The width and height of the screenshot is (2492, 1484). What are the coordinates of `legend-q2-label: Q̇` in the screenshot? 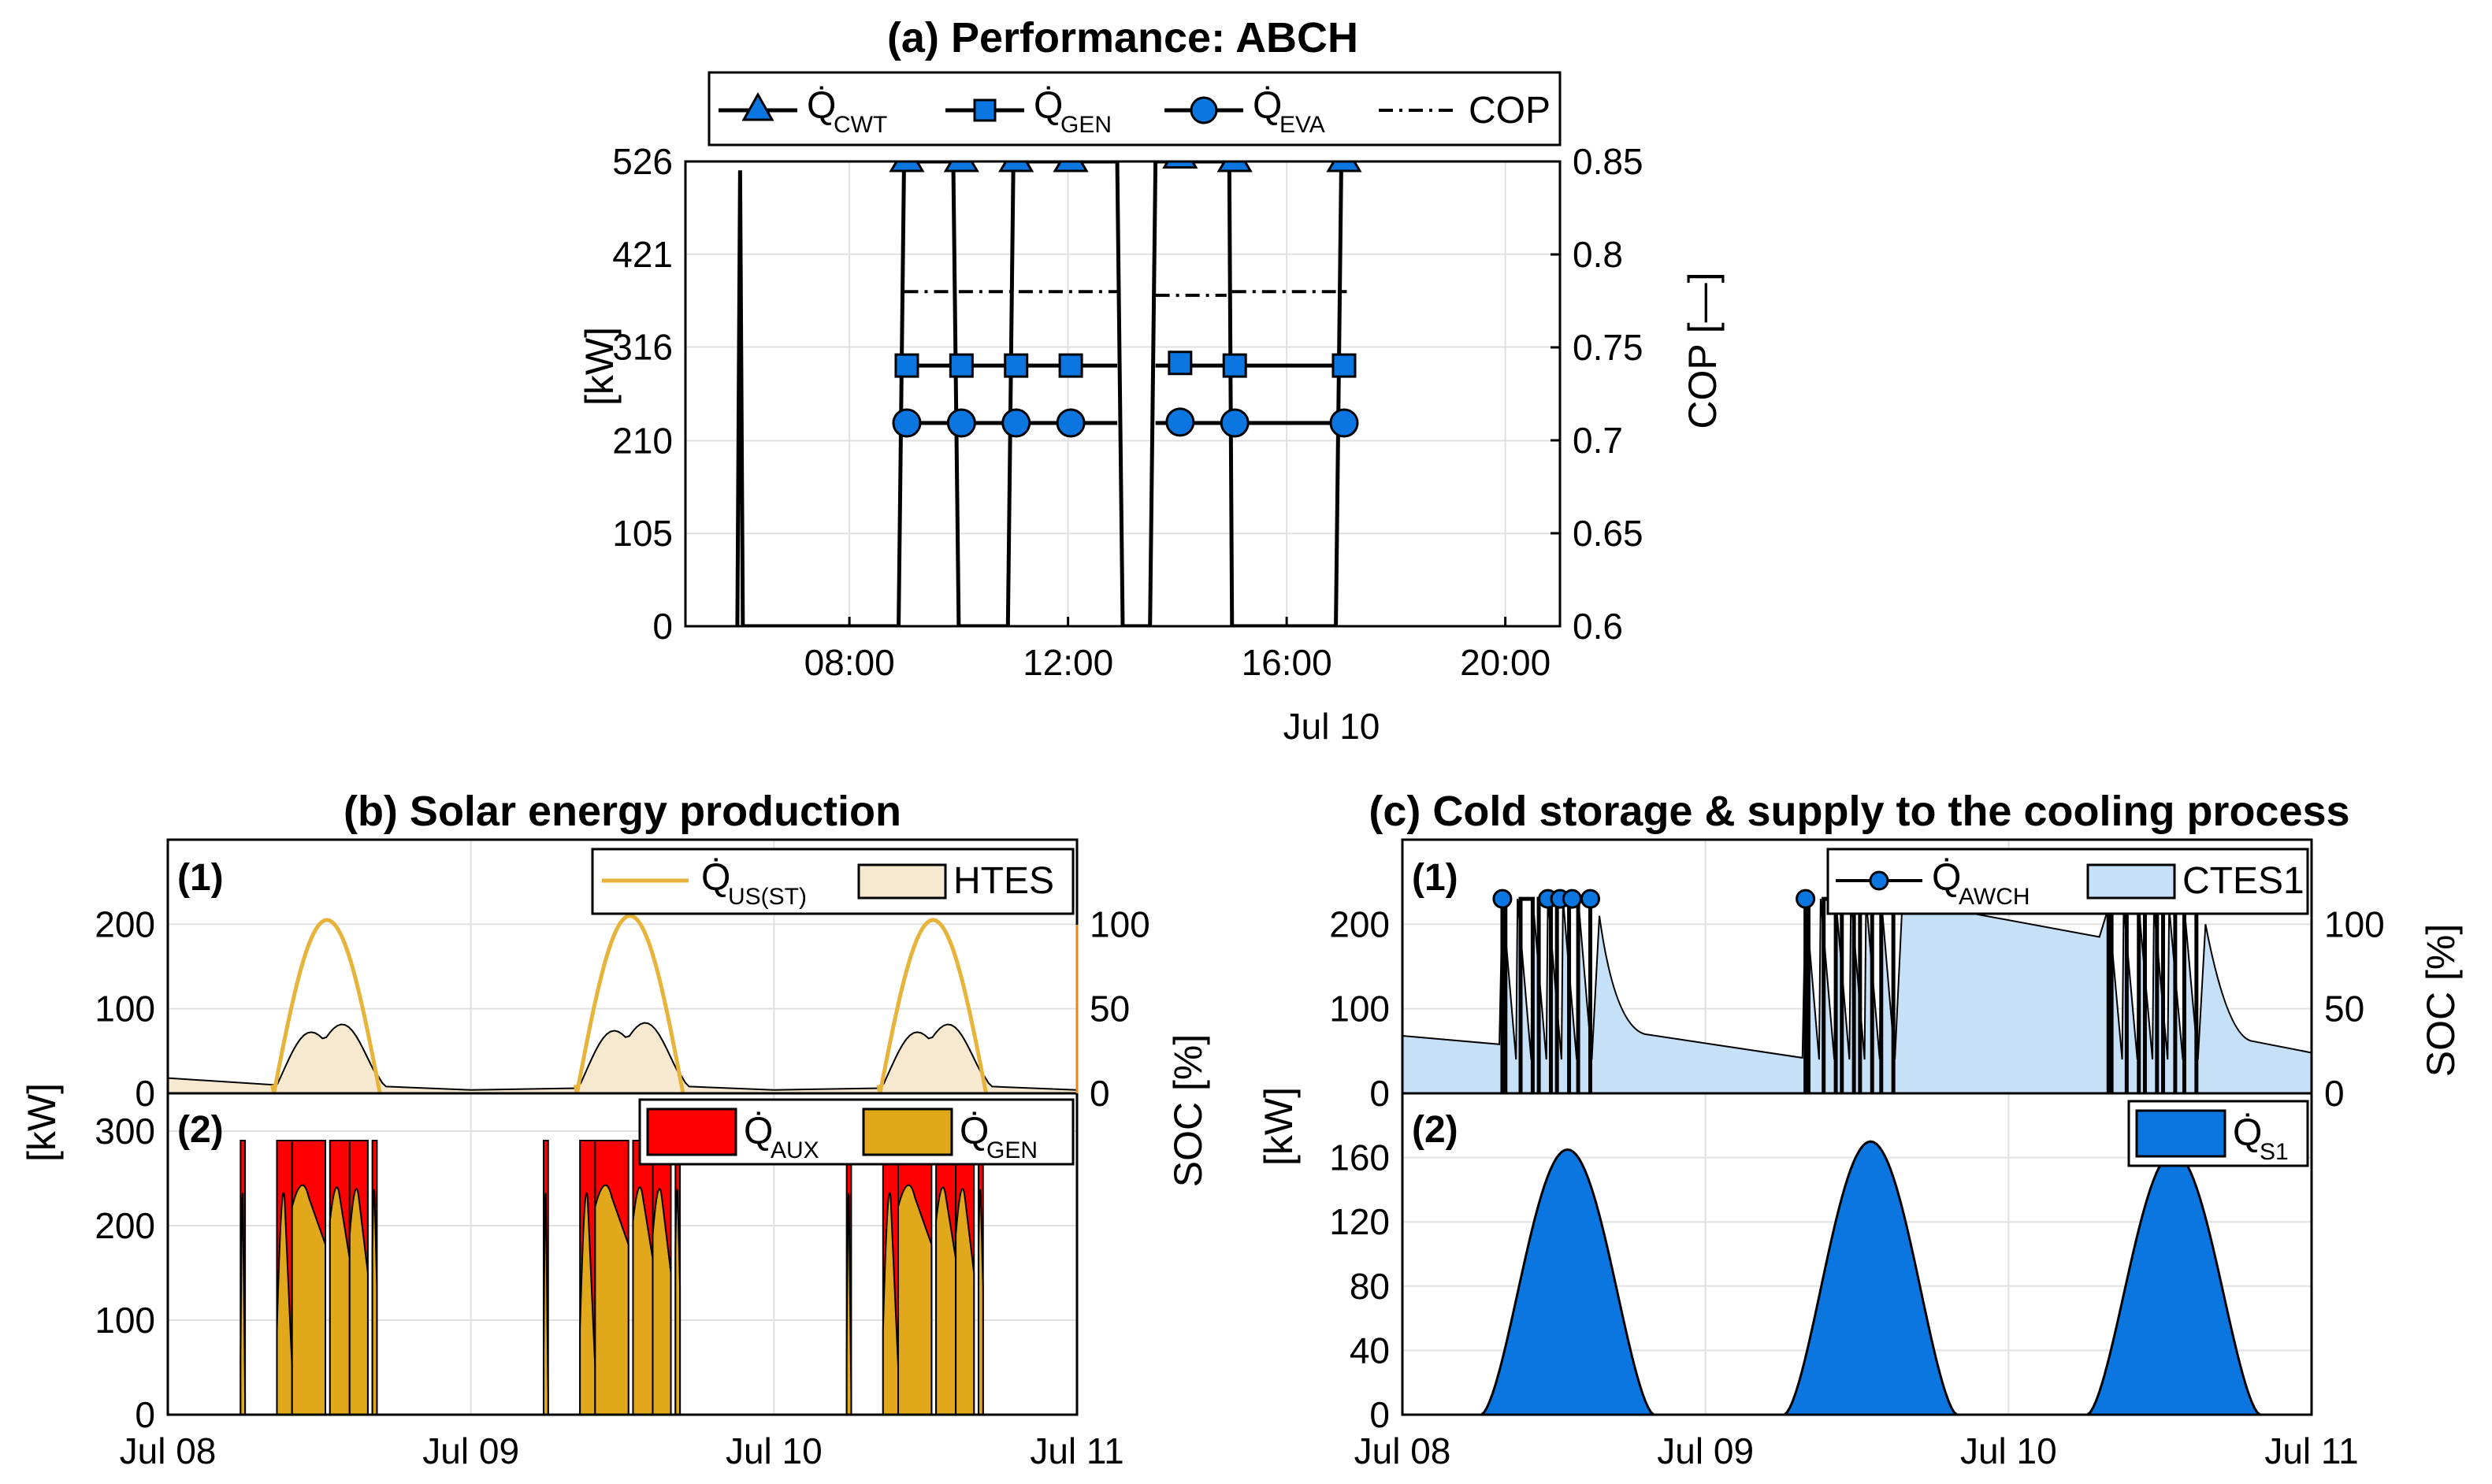 It's located at (1267, 106).